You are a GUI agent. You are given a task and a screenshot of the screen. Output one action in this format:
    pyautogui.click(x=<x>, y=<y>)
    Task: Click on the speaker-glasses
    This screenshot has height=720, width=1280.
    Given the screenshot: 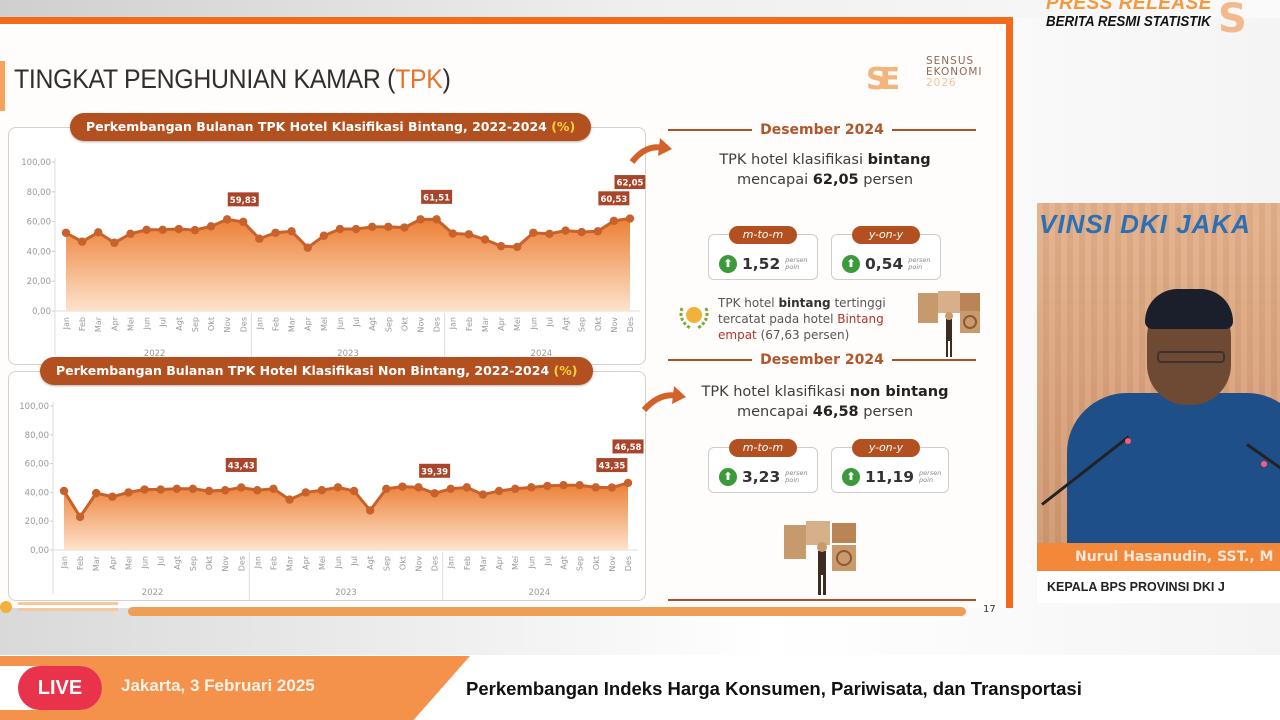 What is the action you would take?
    pyautogui.click(x=1191, y=357)
    